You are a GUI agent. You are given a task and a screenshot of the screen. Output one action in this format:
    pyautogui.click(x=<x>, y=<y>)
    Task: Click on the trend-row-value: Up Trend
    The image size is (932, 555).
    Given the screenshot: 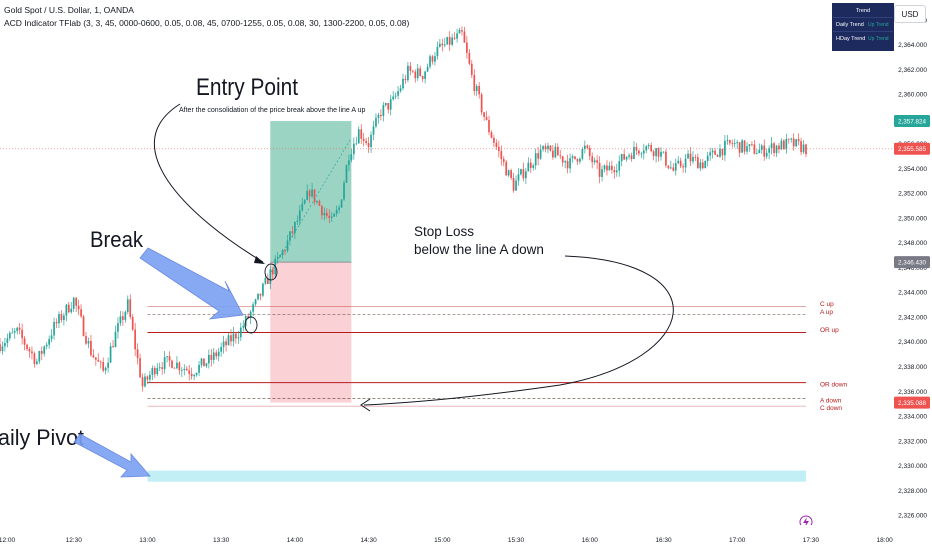 What is the action you would take?
    pyautogui.click(x=878, y=24)
    